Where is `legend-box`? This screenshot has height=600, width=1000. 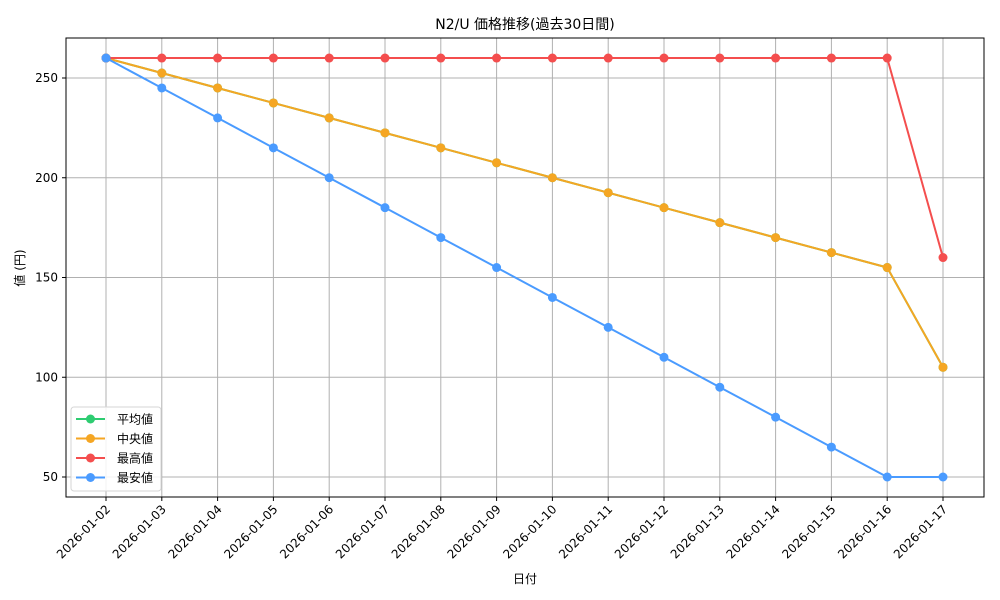
legend-box is located at coordinates (116, 449).